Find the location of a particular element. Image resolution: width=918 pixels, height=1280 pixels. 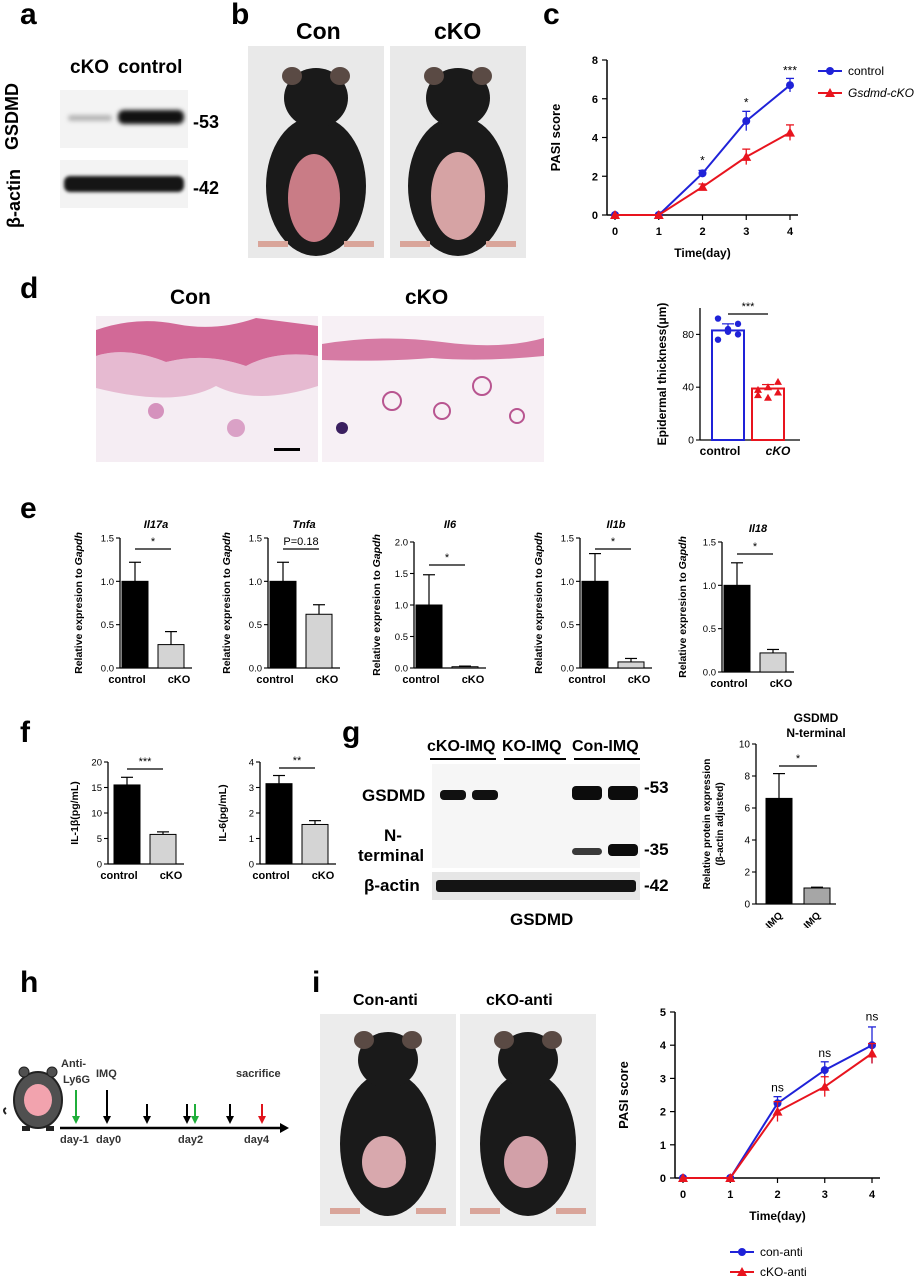

panel-g-label: g is located at coordinates (351, 732).